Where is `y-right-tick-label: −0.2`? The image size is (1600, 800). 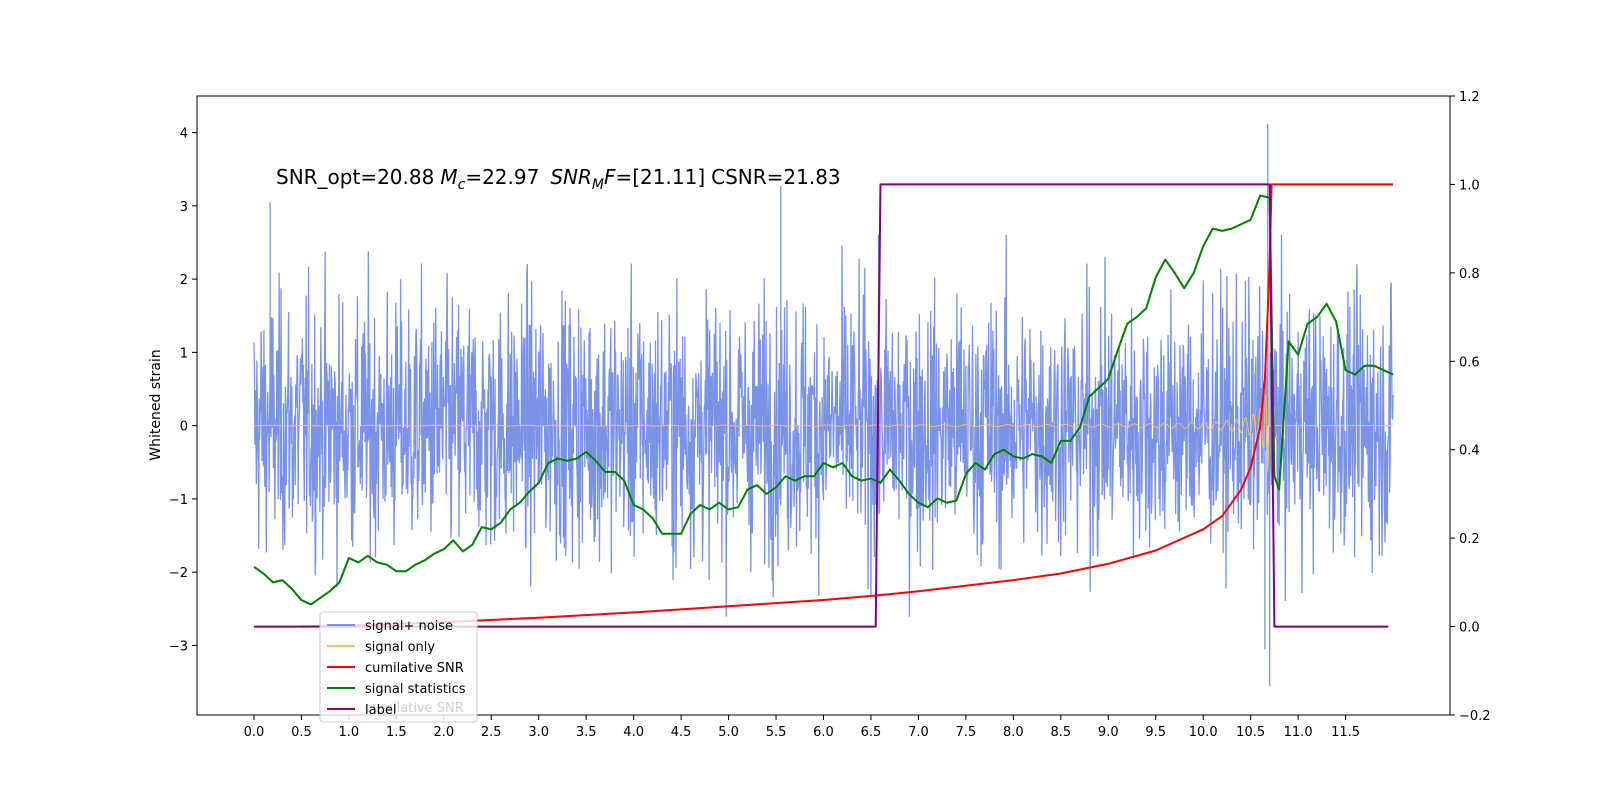 y-right-tick-label: −0.2 is located at coordinates (1475, 716).